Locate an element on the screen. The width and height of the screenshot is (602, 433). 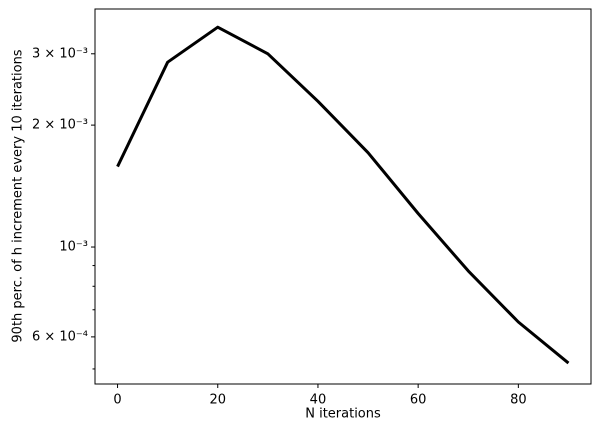
x-tick-label: 40 is located at coordinates (318, 400).